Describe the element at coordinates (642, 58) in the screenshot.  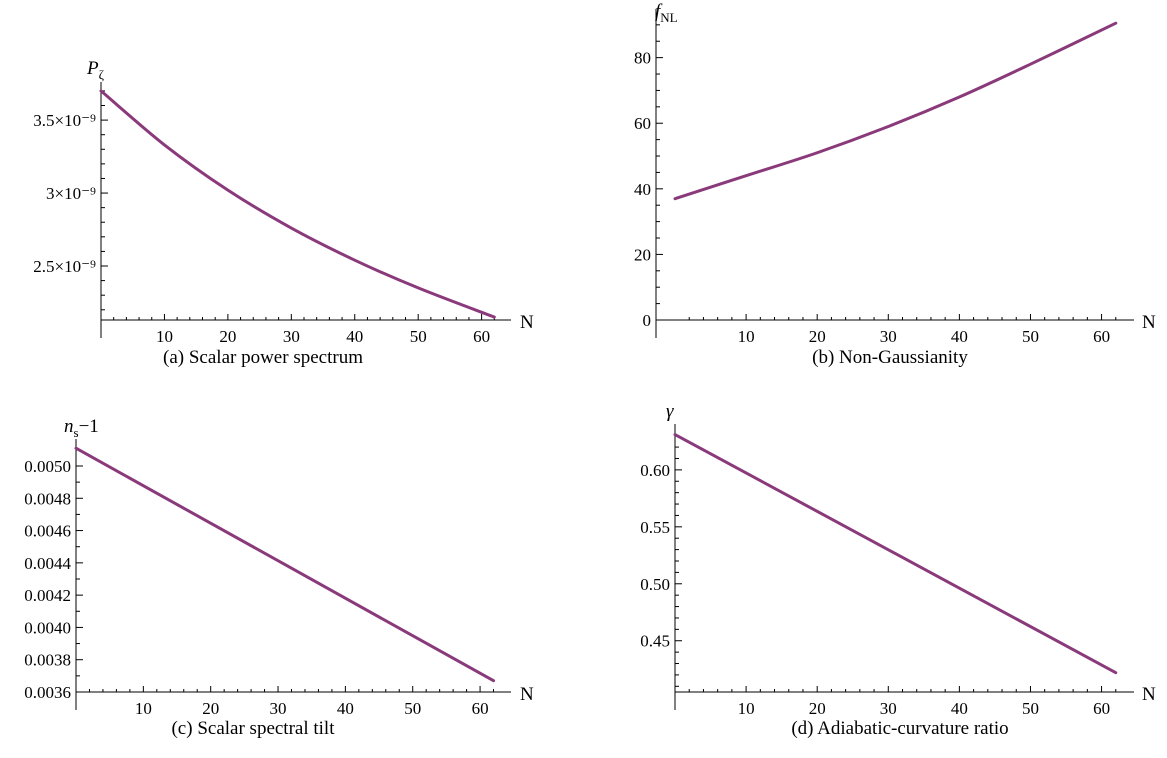
I see `y-tick-label: 80` at that location.